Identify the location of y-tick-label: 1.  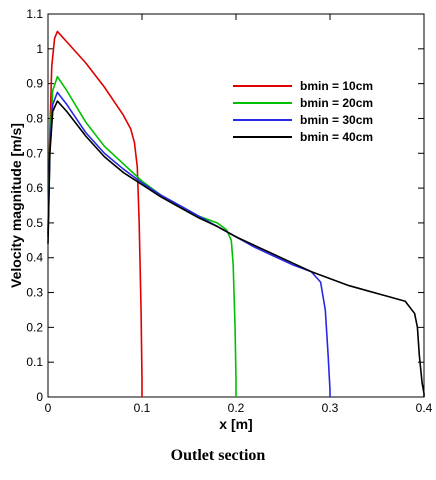
(39, 49).